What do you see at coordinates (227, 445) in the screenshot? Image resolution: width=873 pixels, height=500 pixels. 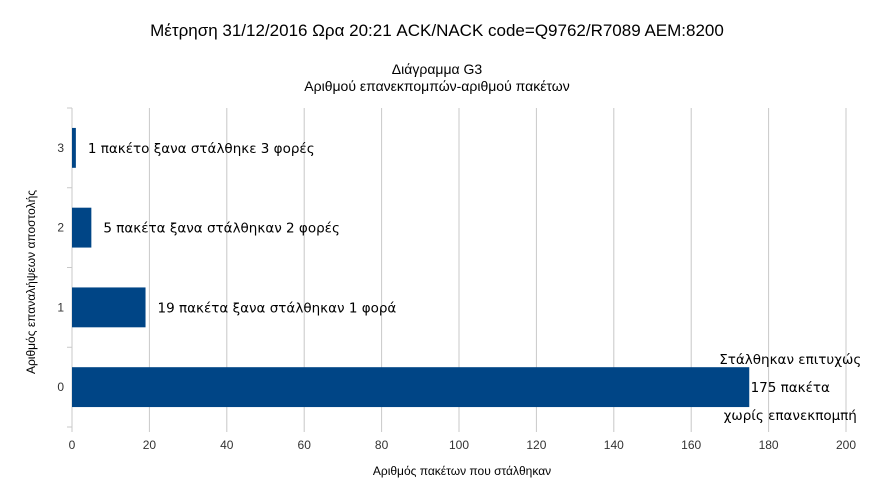 I see `x-tick-label: 40` at bounding box center [227, 445].